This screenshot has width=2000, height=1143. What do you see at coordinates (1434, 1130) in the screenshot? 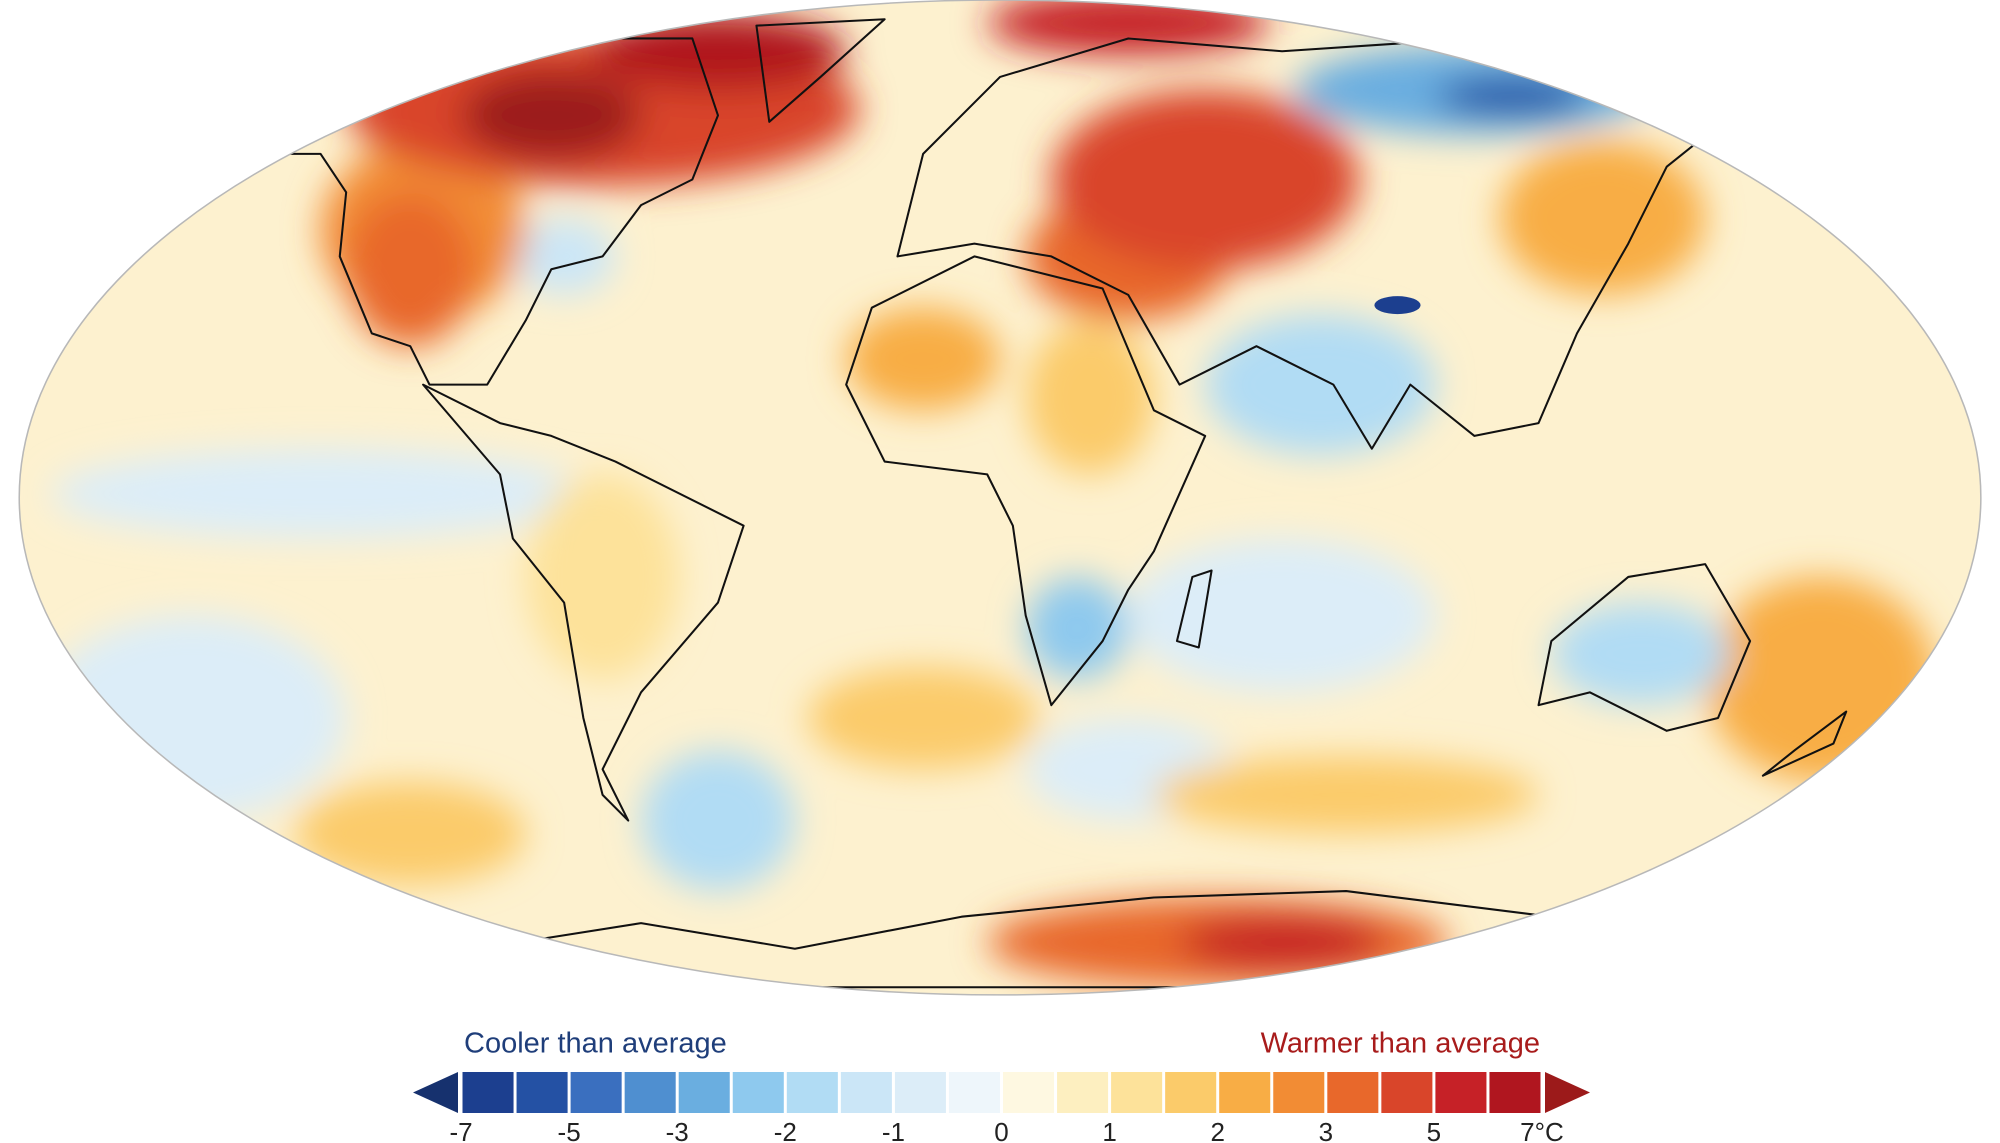
I see `tick-label: 5` at bounding box center [1434, 1130].